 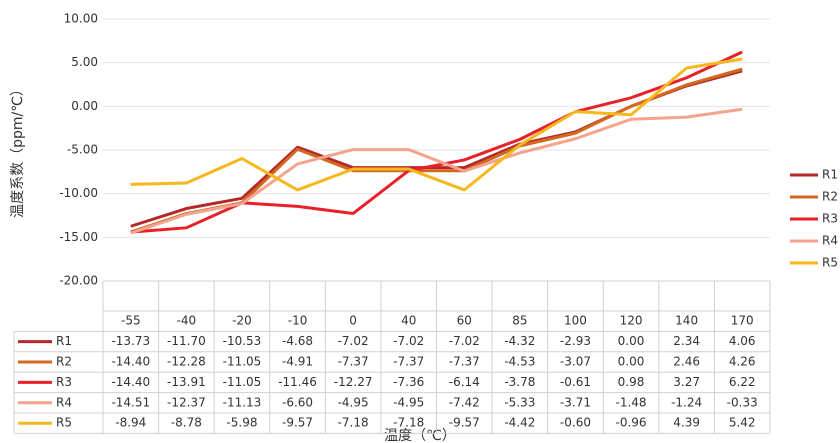 I want to click on legend-label: R5, so click(x=830, y=263).